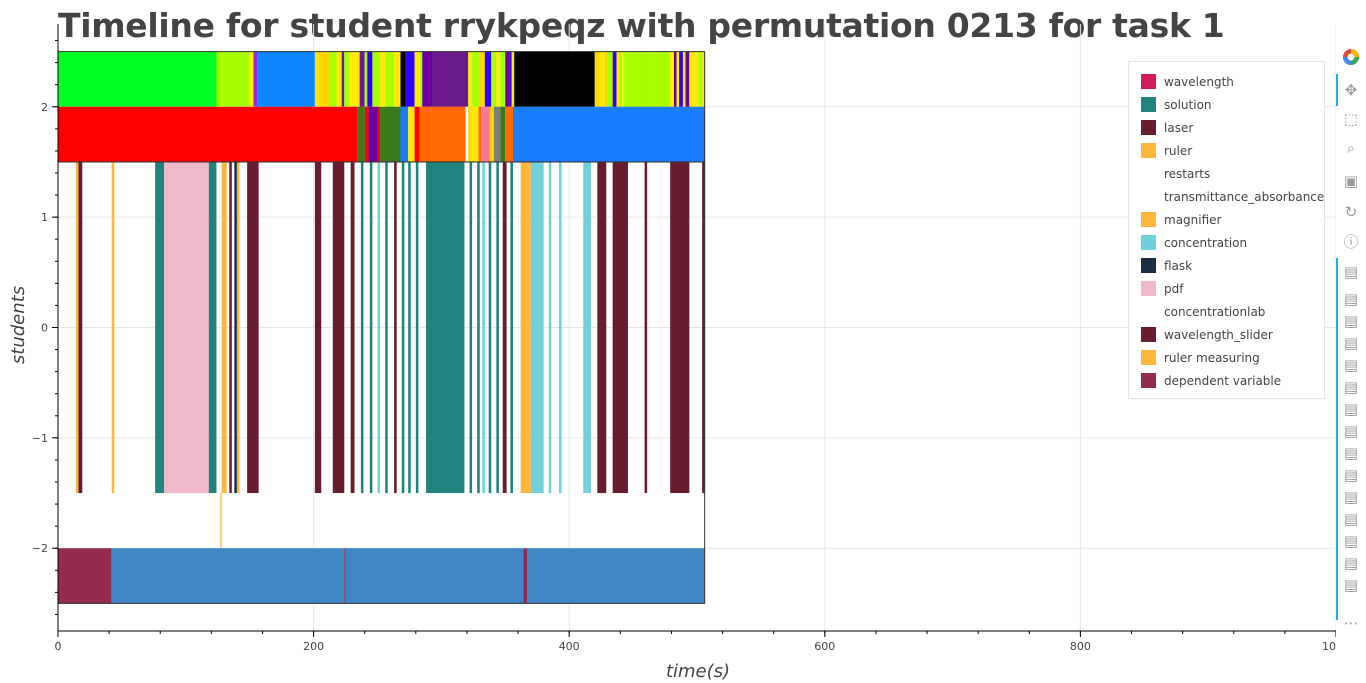 Image resolution: width=1366 pixels, height=683 pixels. I want to click on legend-item: flask, so click(1226, 265).